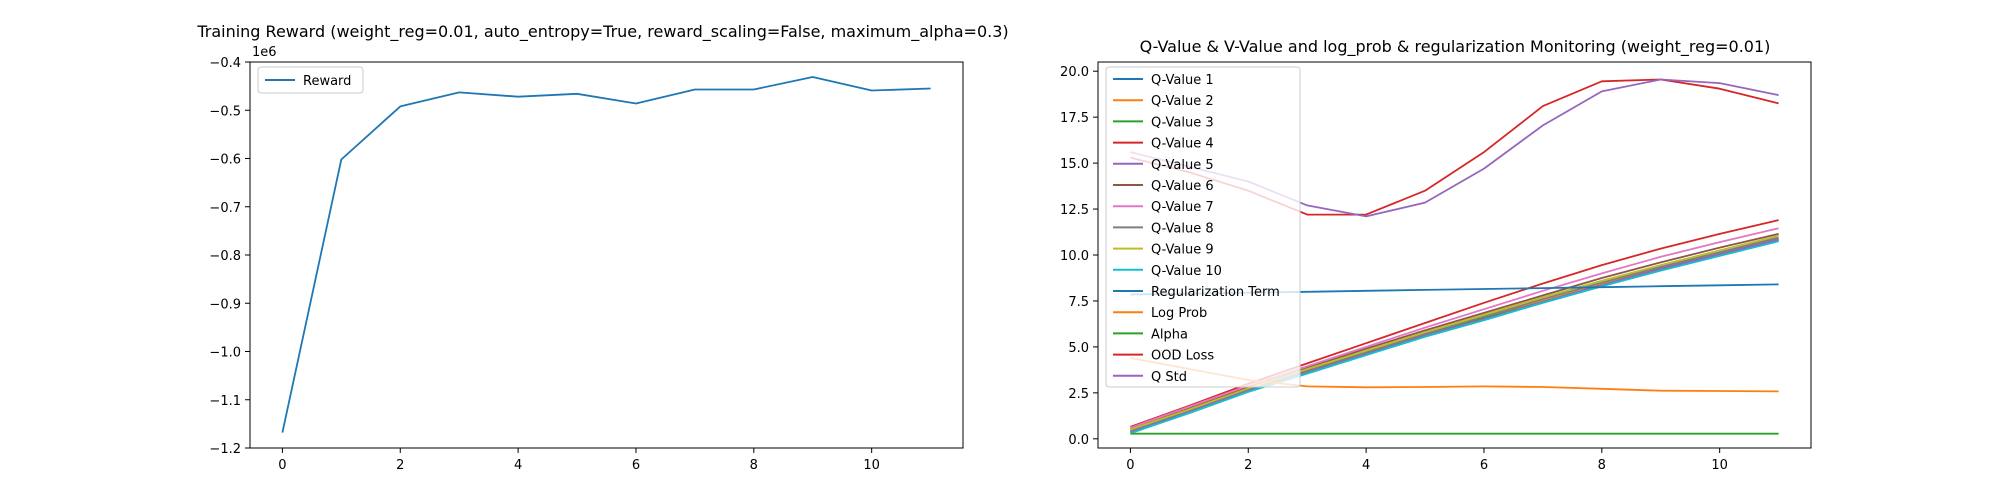  What do you see at coordinates (1602, 465) in the screenshot?
I see `qvalue-x-tick-label: 8` at bounding box center [1602, 465].